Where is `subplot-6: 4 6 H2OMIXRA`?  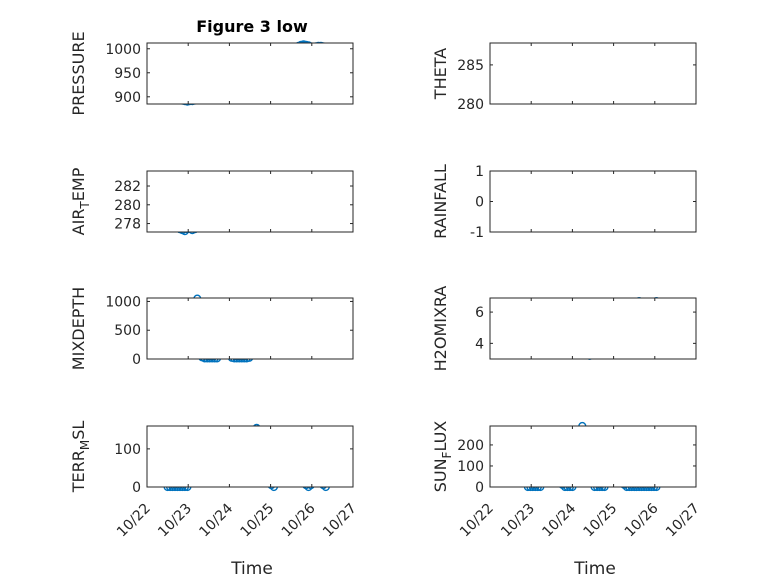
subplot-6: 4 6 H2OMIXRA is located at coordinates (564, 329).